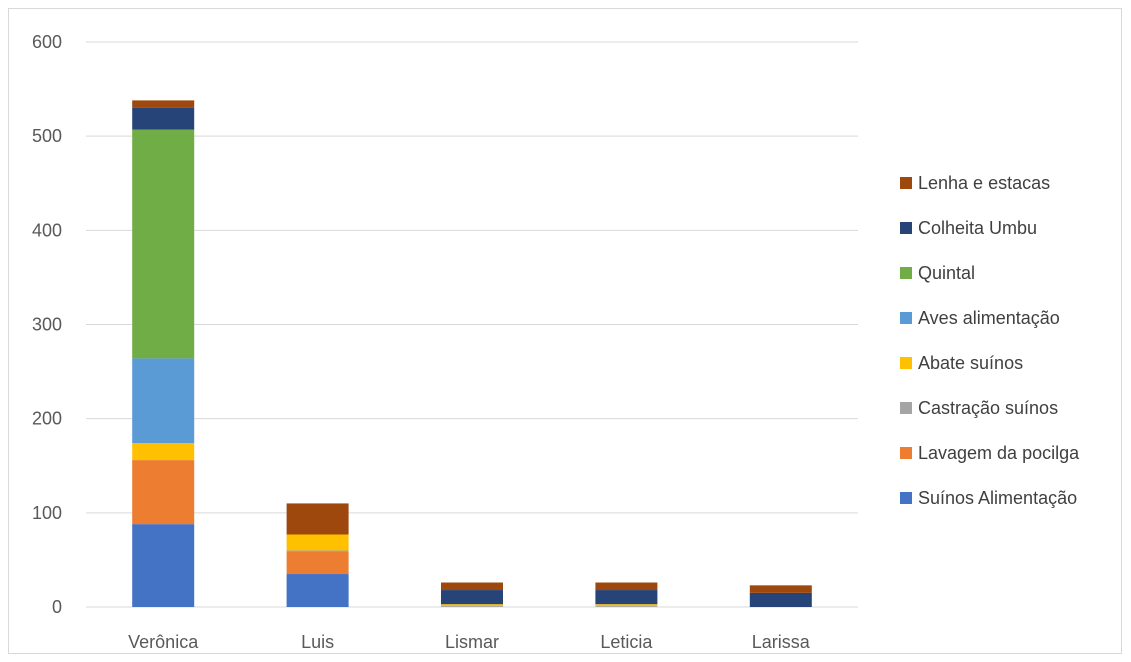 This screenshot has height=662, width=1131. I want to click on legend-label: Lavagem da pocilga, so click(999, 453).